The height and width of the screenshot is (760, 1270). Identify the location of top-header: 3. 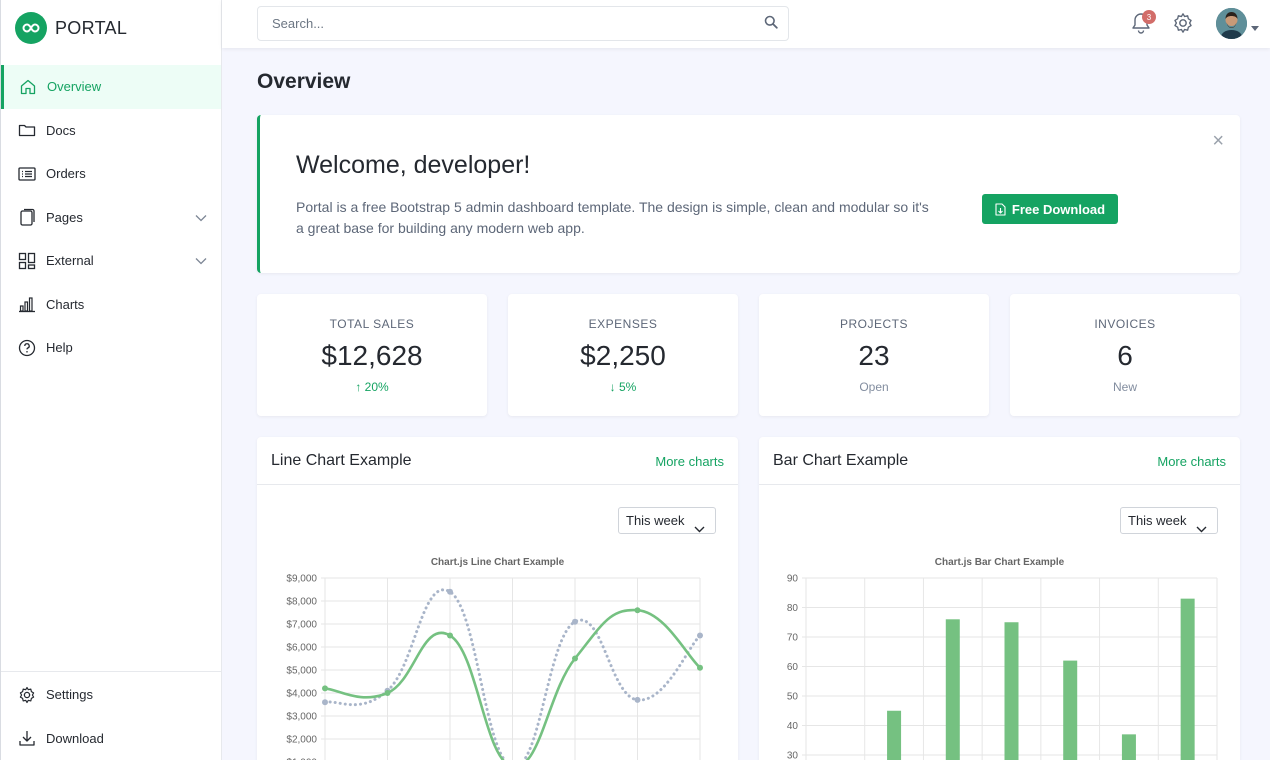
(746, 24).